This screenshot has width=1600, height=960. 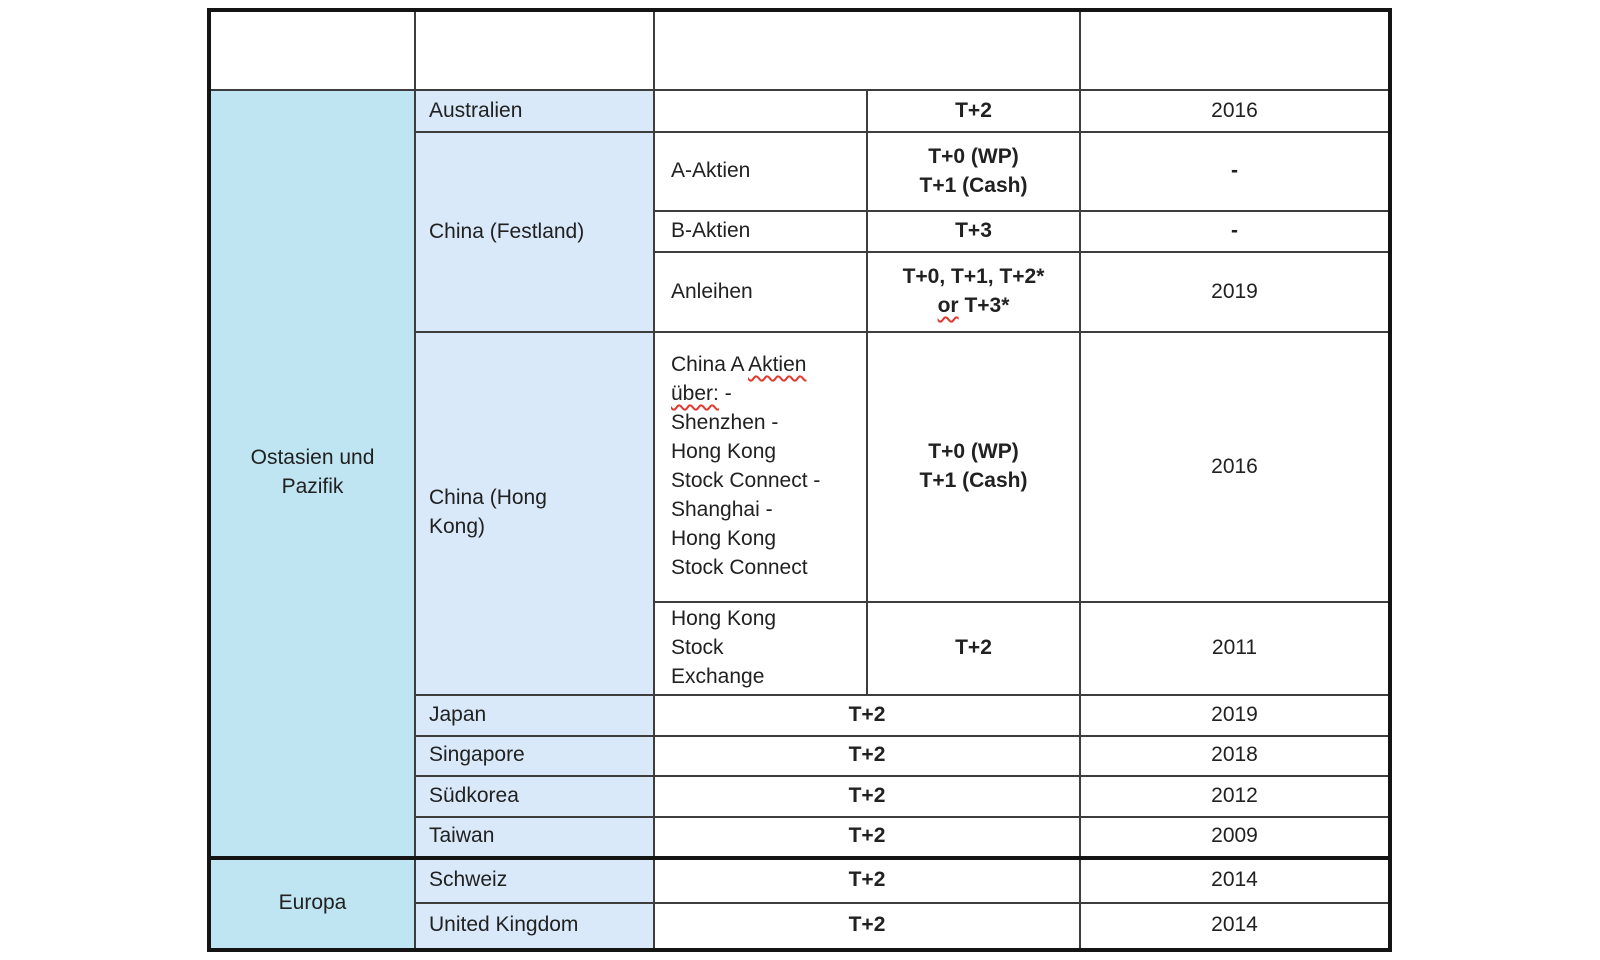 What do you see at coordinates (984, 305) in the screenshot?
I see `value-anleihen-line2-rest: T+3*` at bounding box center [984, 305].